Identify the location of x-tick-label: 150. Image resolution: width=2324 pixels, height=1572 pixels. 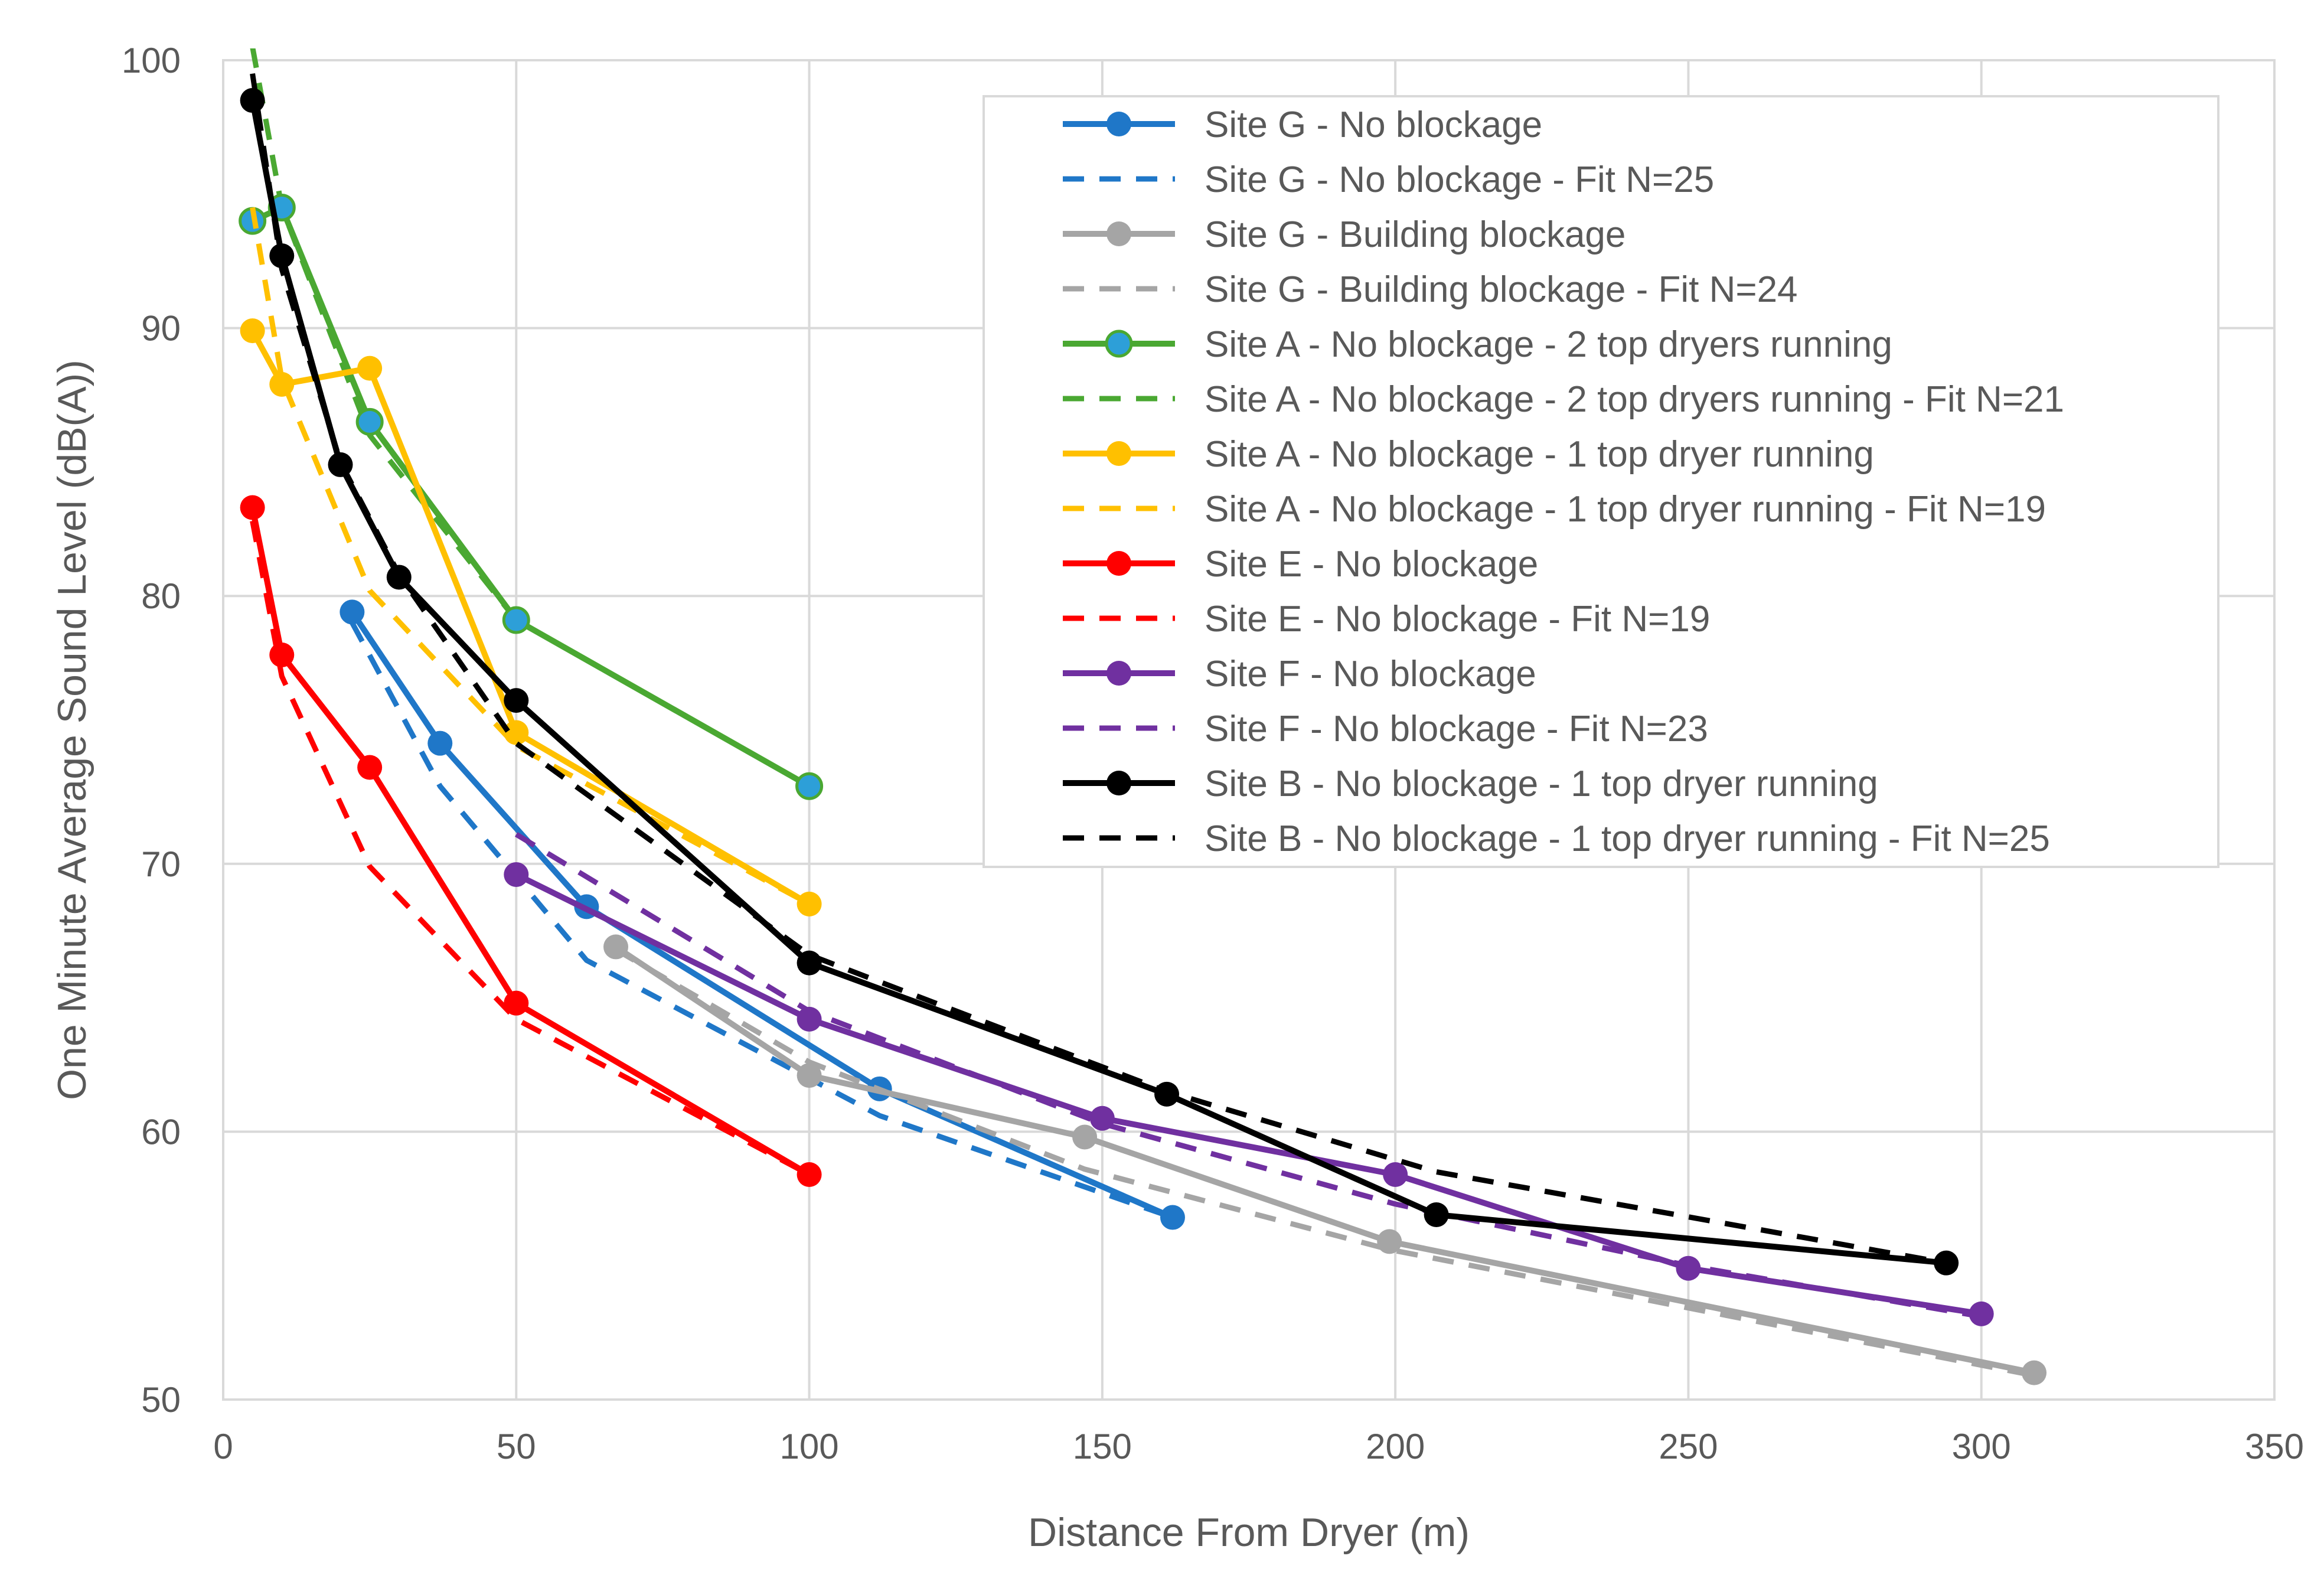
(1102, 1446).